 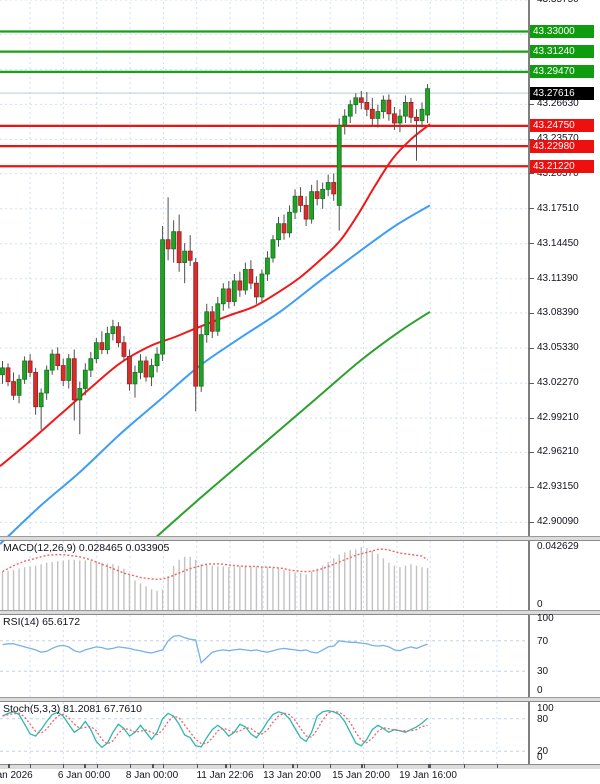 What do you see at coordinates (543, 672) in the screenshot?
I see `rsi-axis-label: 30` at bounding box center [543, 672].